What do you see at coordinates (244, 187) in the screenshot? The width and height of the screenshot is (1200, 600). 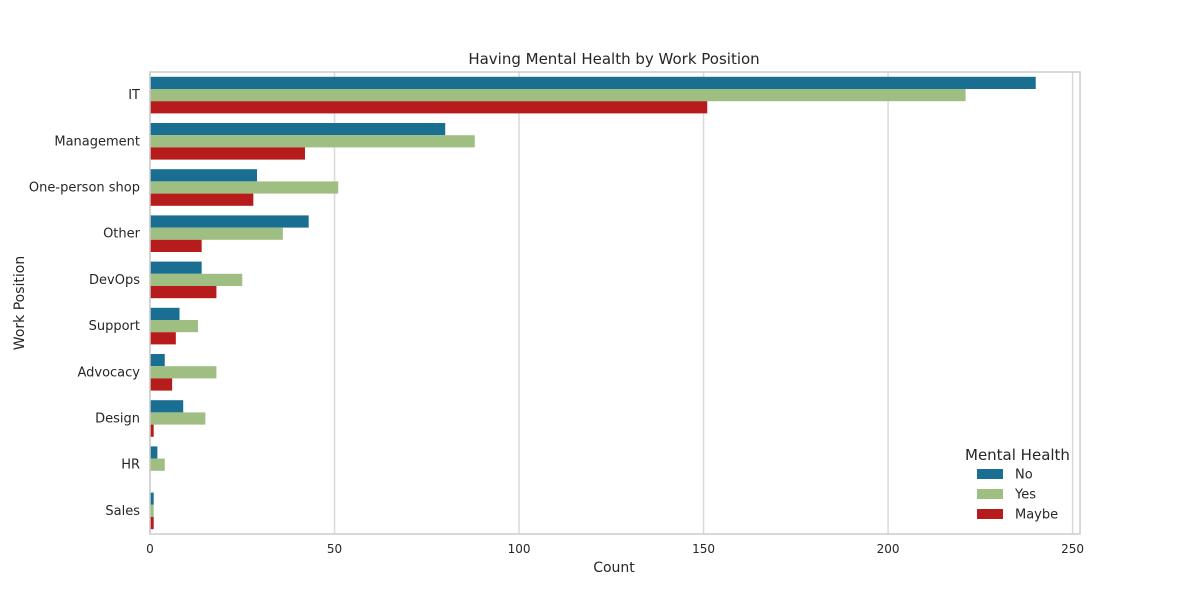 I see `bar-yes-one-person-shop` at bounding box center [244, 187].